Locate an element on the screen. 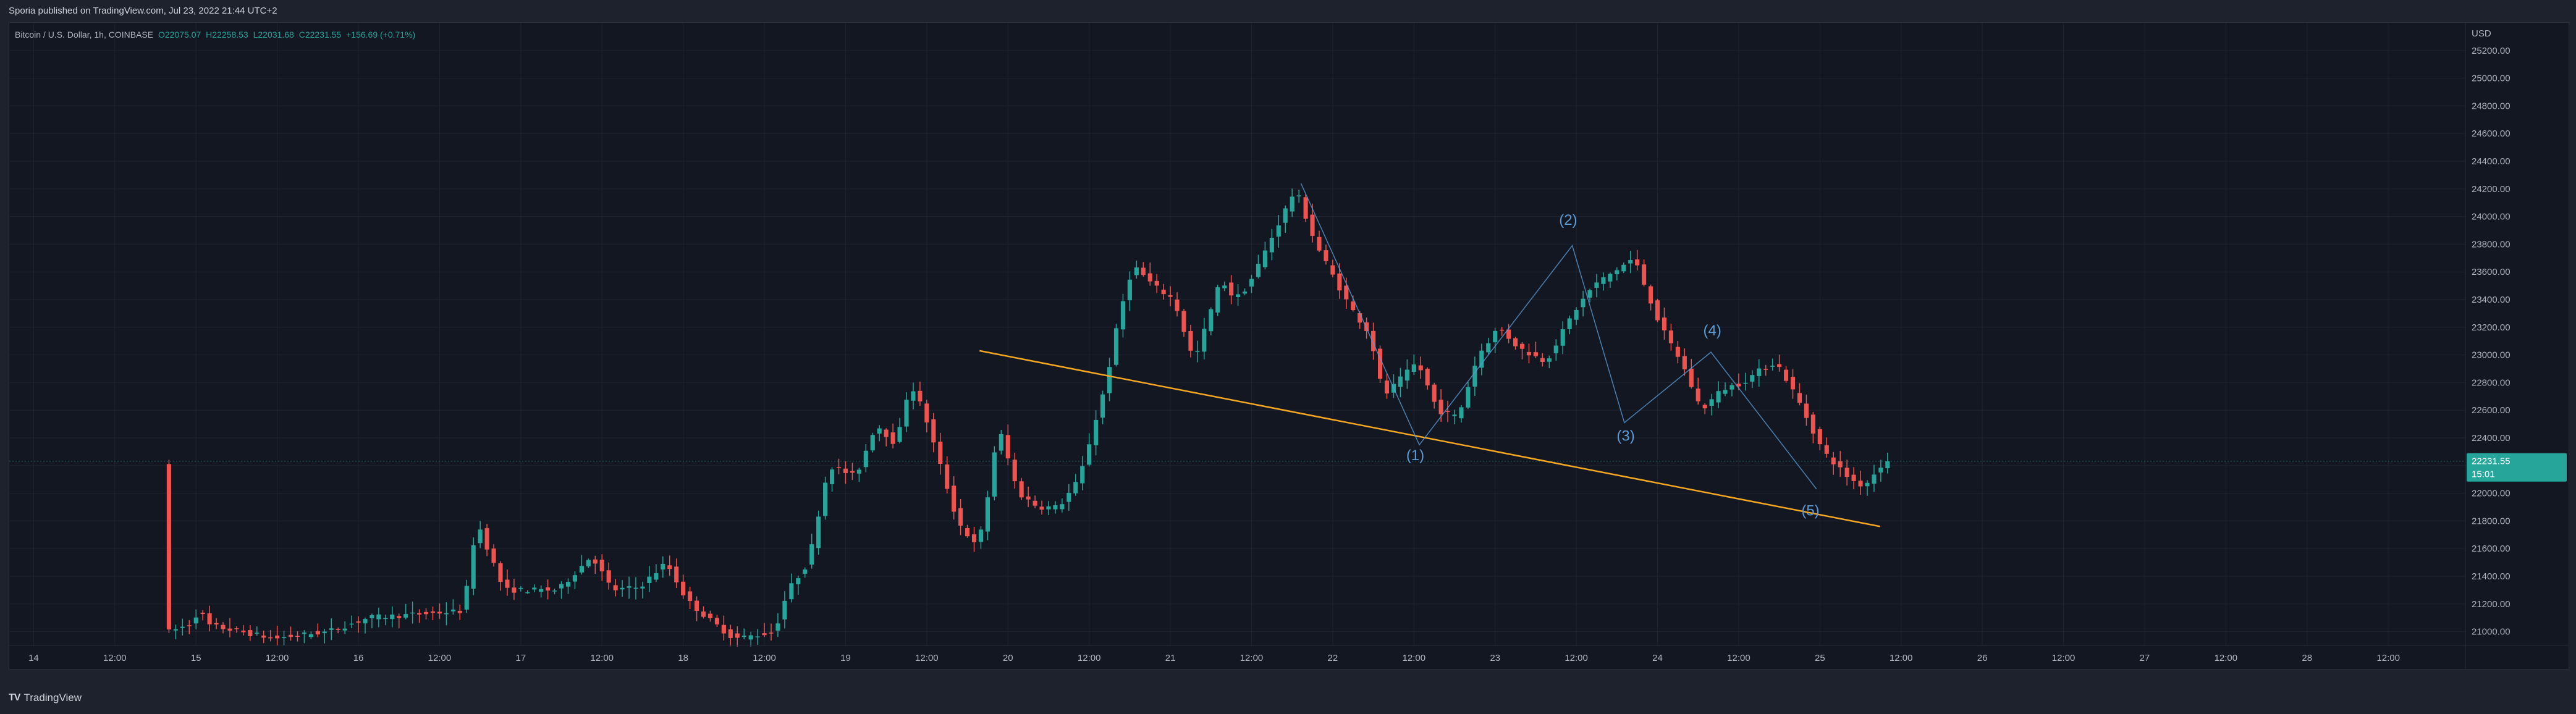  price-tick-label: 24200.00 is located at coordinates (2491, 189).